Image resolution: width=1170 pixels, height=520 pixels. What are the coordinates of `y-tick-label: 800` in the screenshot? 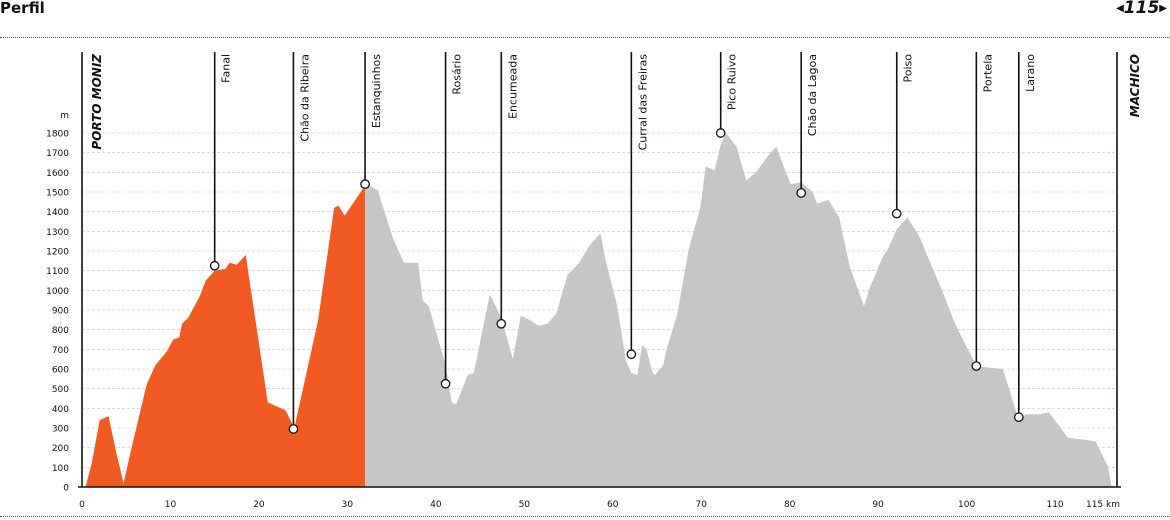 It's located at (60, 331).